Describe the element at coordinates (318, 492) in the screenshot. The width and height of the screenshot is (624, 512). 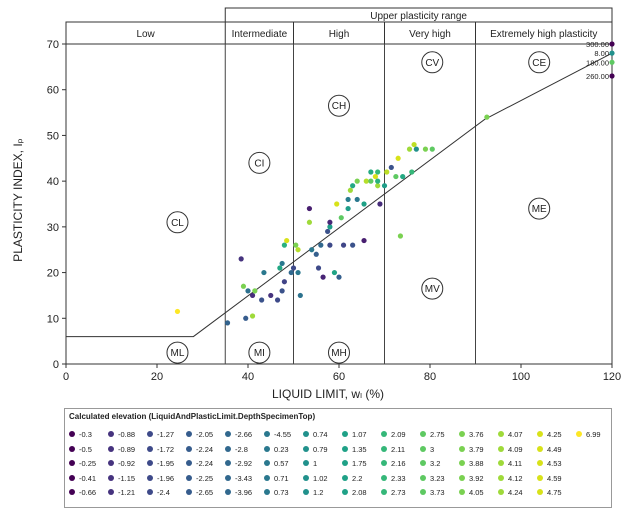
I see `legend-value: 1.2` at that location.